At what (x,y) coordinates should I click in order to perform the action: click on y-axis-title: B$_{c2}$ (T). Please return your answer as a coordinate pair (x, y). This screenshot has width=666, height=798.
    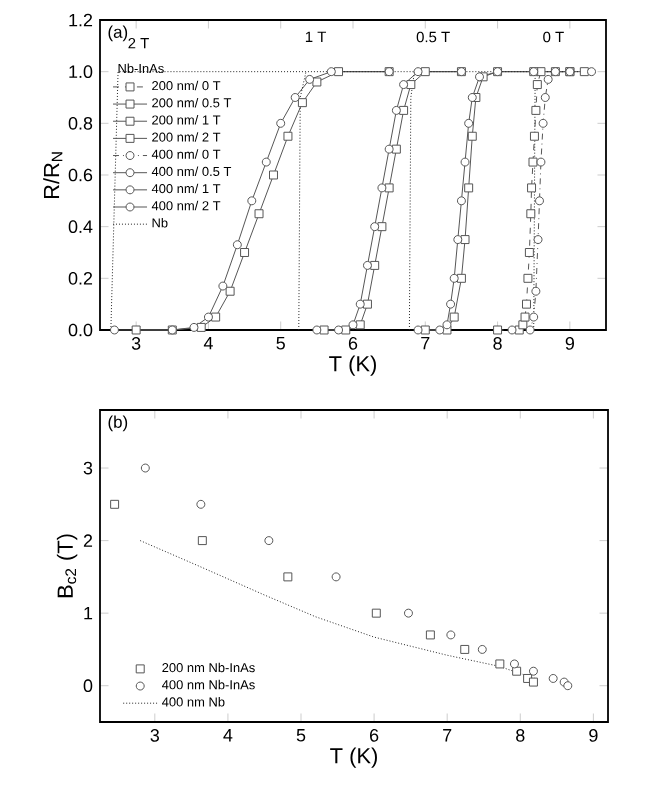
    Looking at the image, I should click on (67, 566).